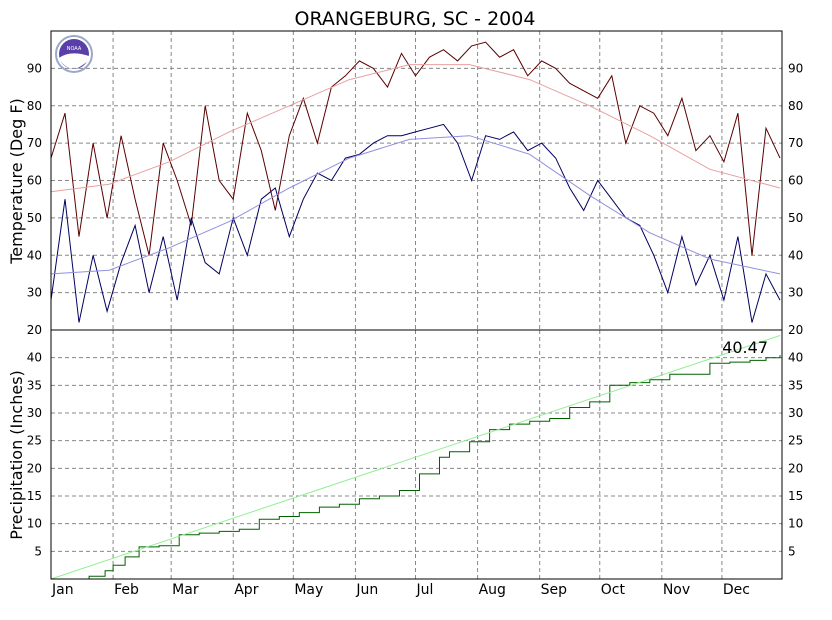 The width and height of the screenshot is (832, 620). Describe the element at coordinates (745, 347) in the screenshot. I see `precipitation-total-annotation: 40.47` at that location.